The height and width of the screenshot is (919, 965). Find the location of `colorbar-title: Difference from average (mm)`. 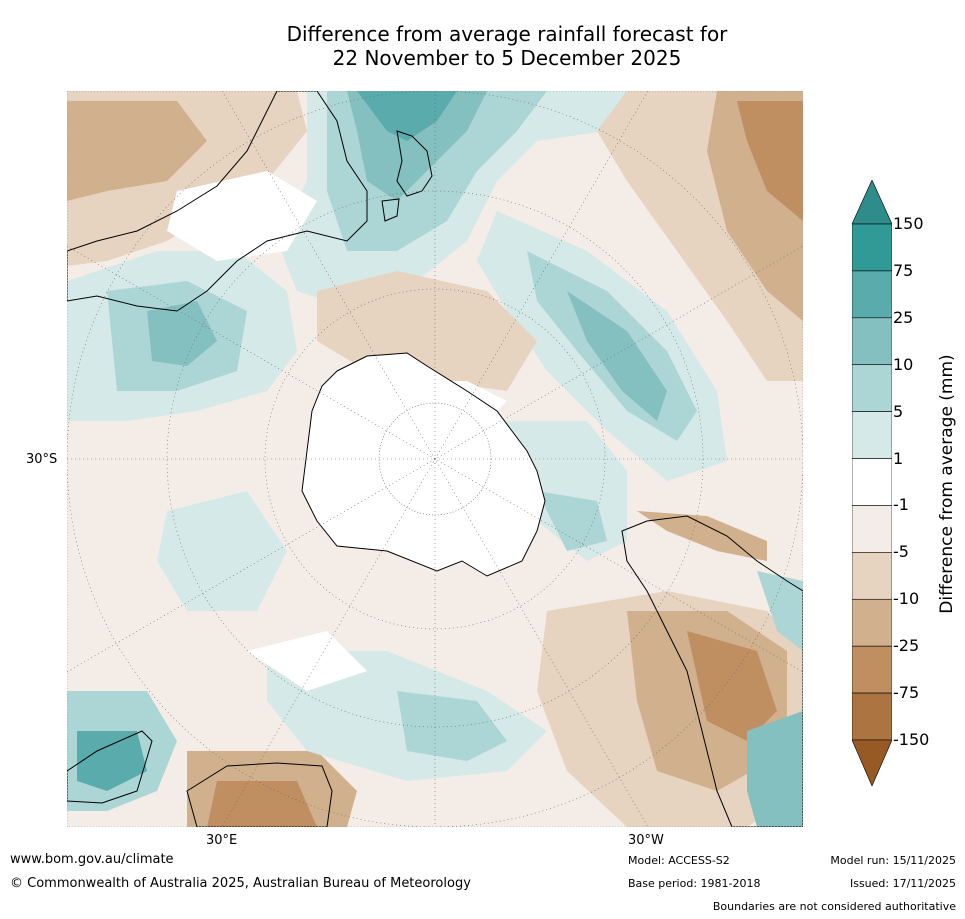

colorbar-title: Difference from average (mm) is located at coordinates (947, 484).